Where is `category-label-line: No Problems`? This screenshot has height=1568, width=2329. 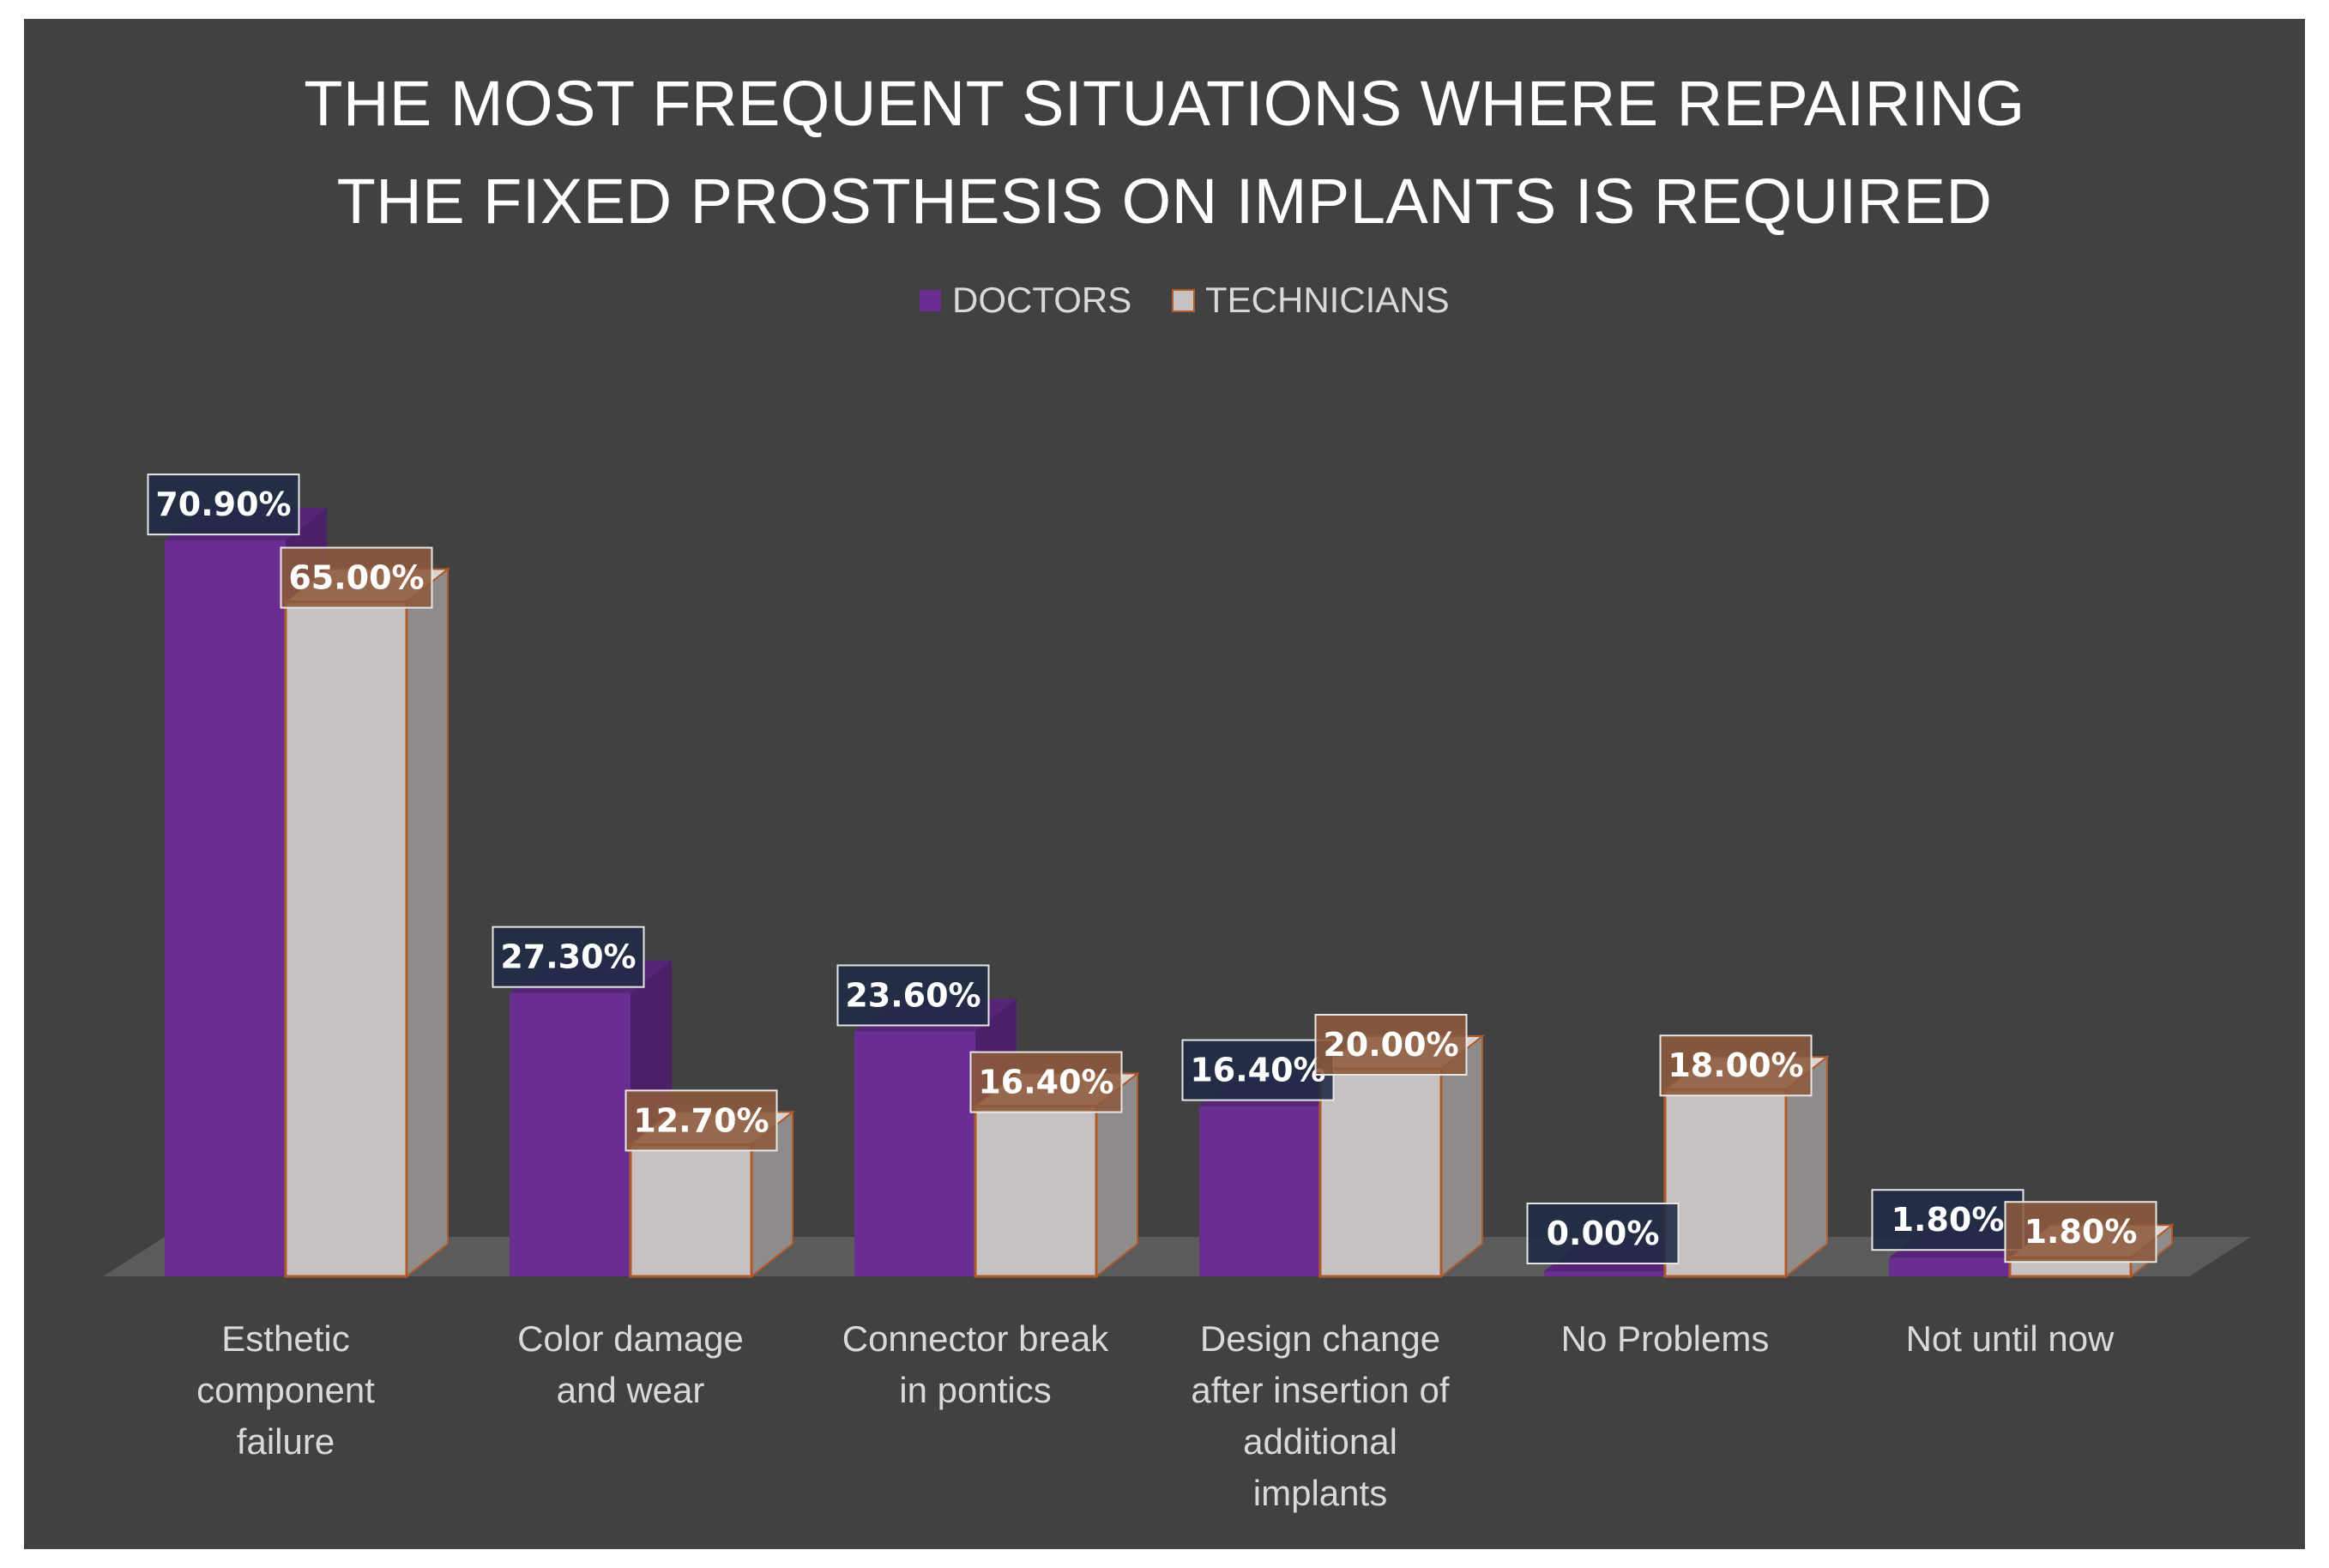
category-label-line: No Problems is located at coordinates (1665, 1339).